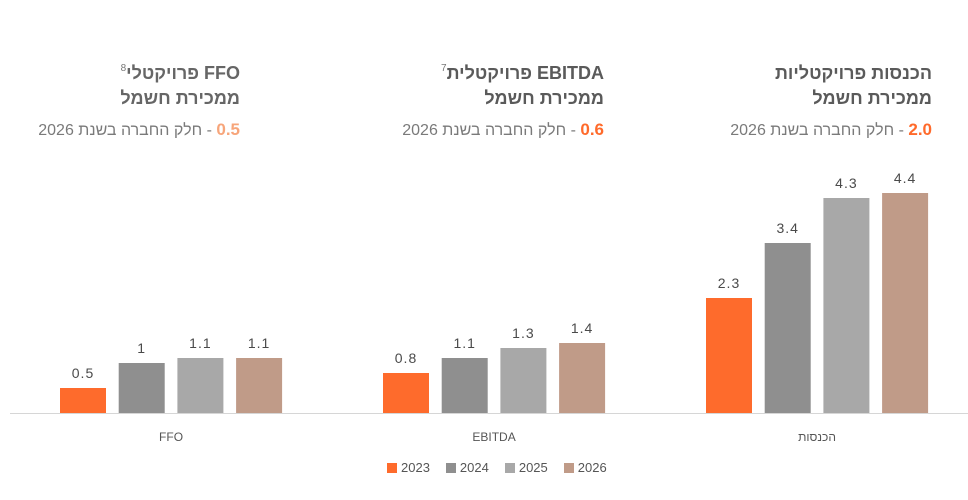 This screenshot has height=500, width=968. Describe the element at coordinates (415, 467) in the screenshot. I see `legend-label: 2023` at that location.